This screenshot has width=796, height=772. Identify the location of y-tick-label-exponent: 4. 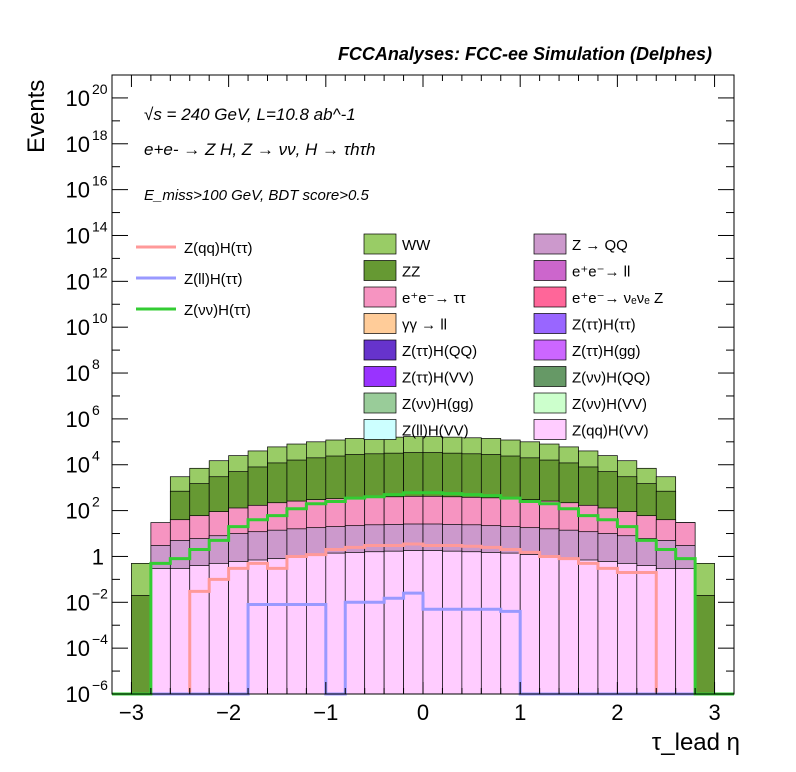
(96, 456).